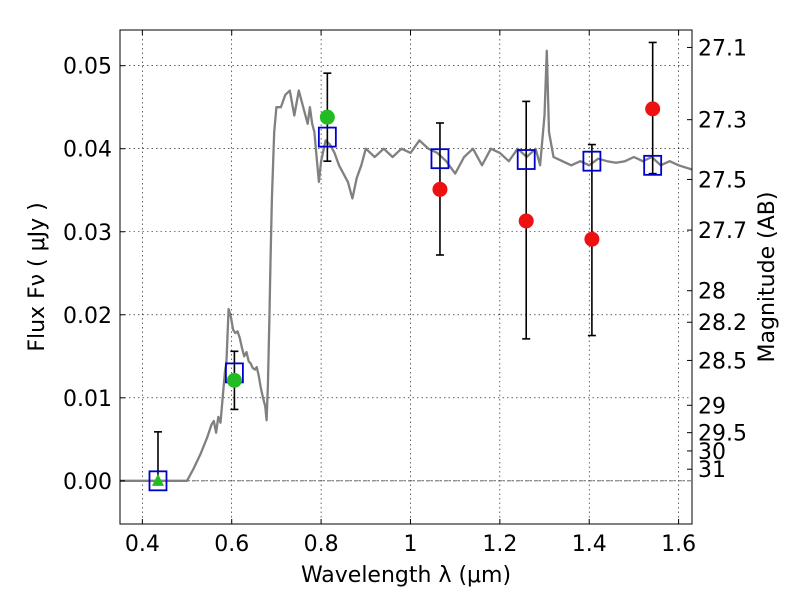 This screenshot has width=800, height=604. I want to click on magnitude-tick-label: 28.5, so click(722, 361).